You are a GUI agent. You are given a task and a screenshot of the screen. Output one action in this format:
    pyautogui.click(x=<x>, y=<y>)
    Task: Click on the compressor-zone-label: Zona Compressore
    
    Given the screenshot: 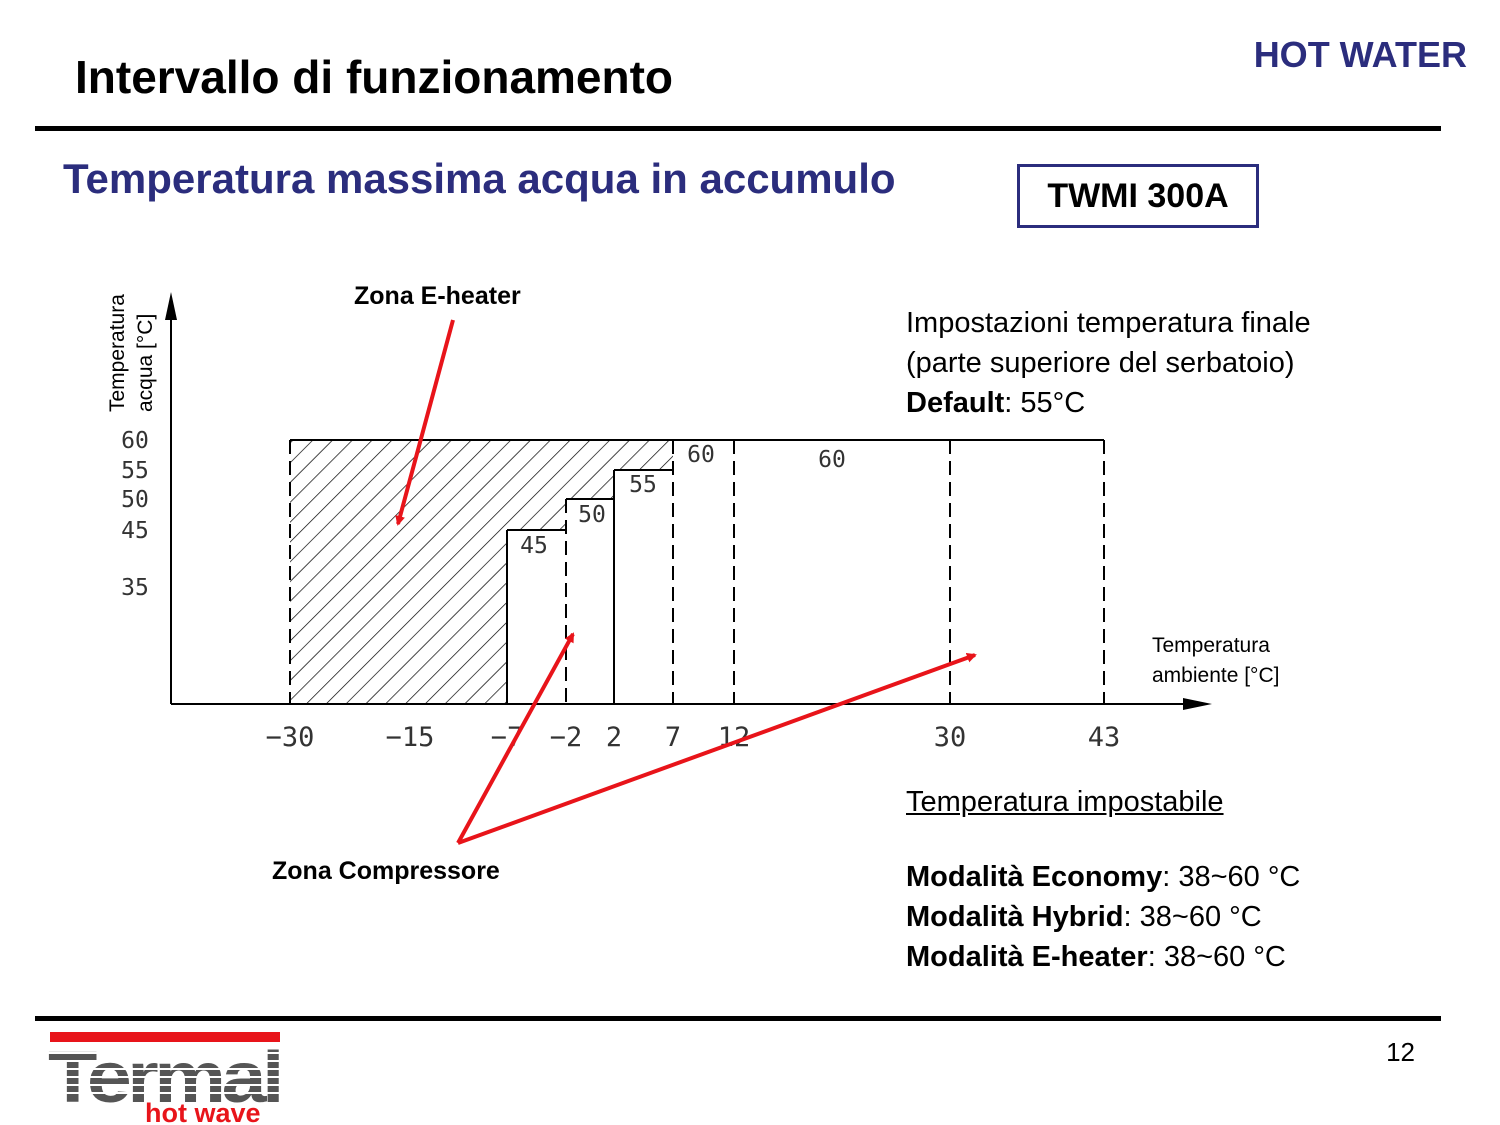 What is the action you would take?
    pyautogui.click(x=386, y=871)
    